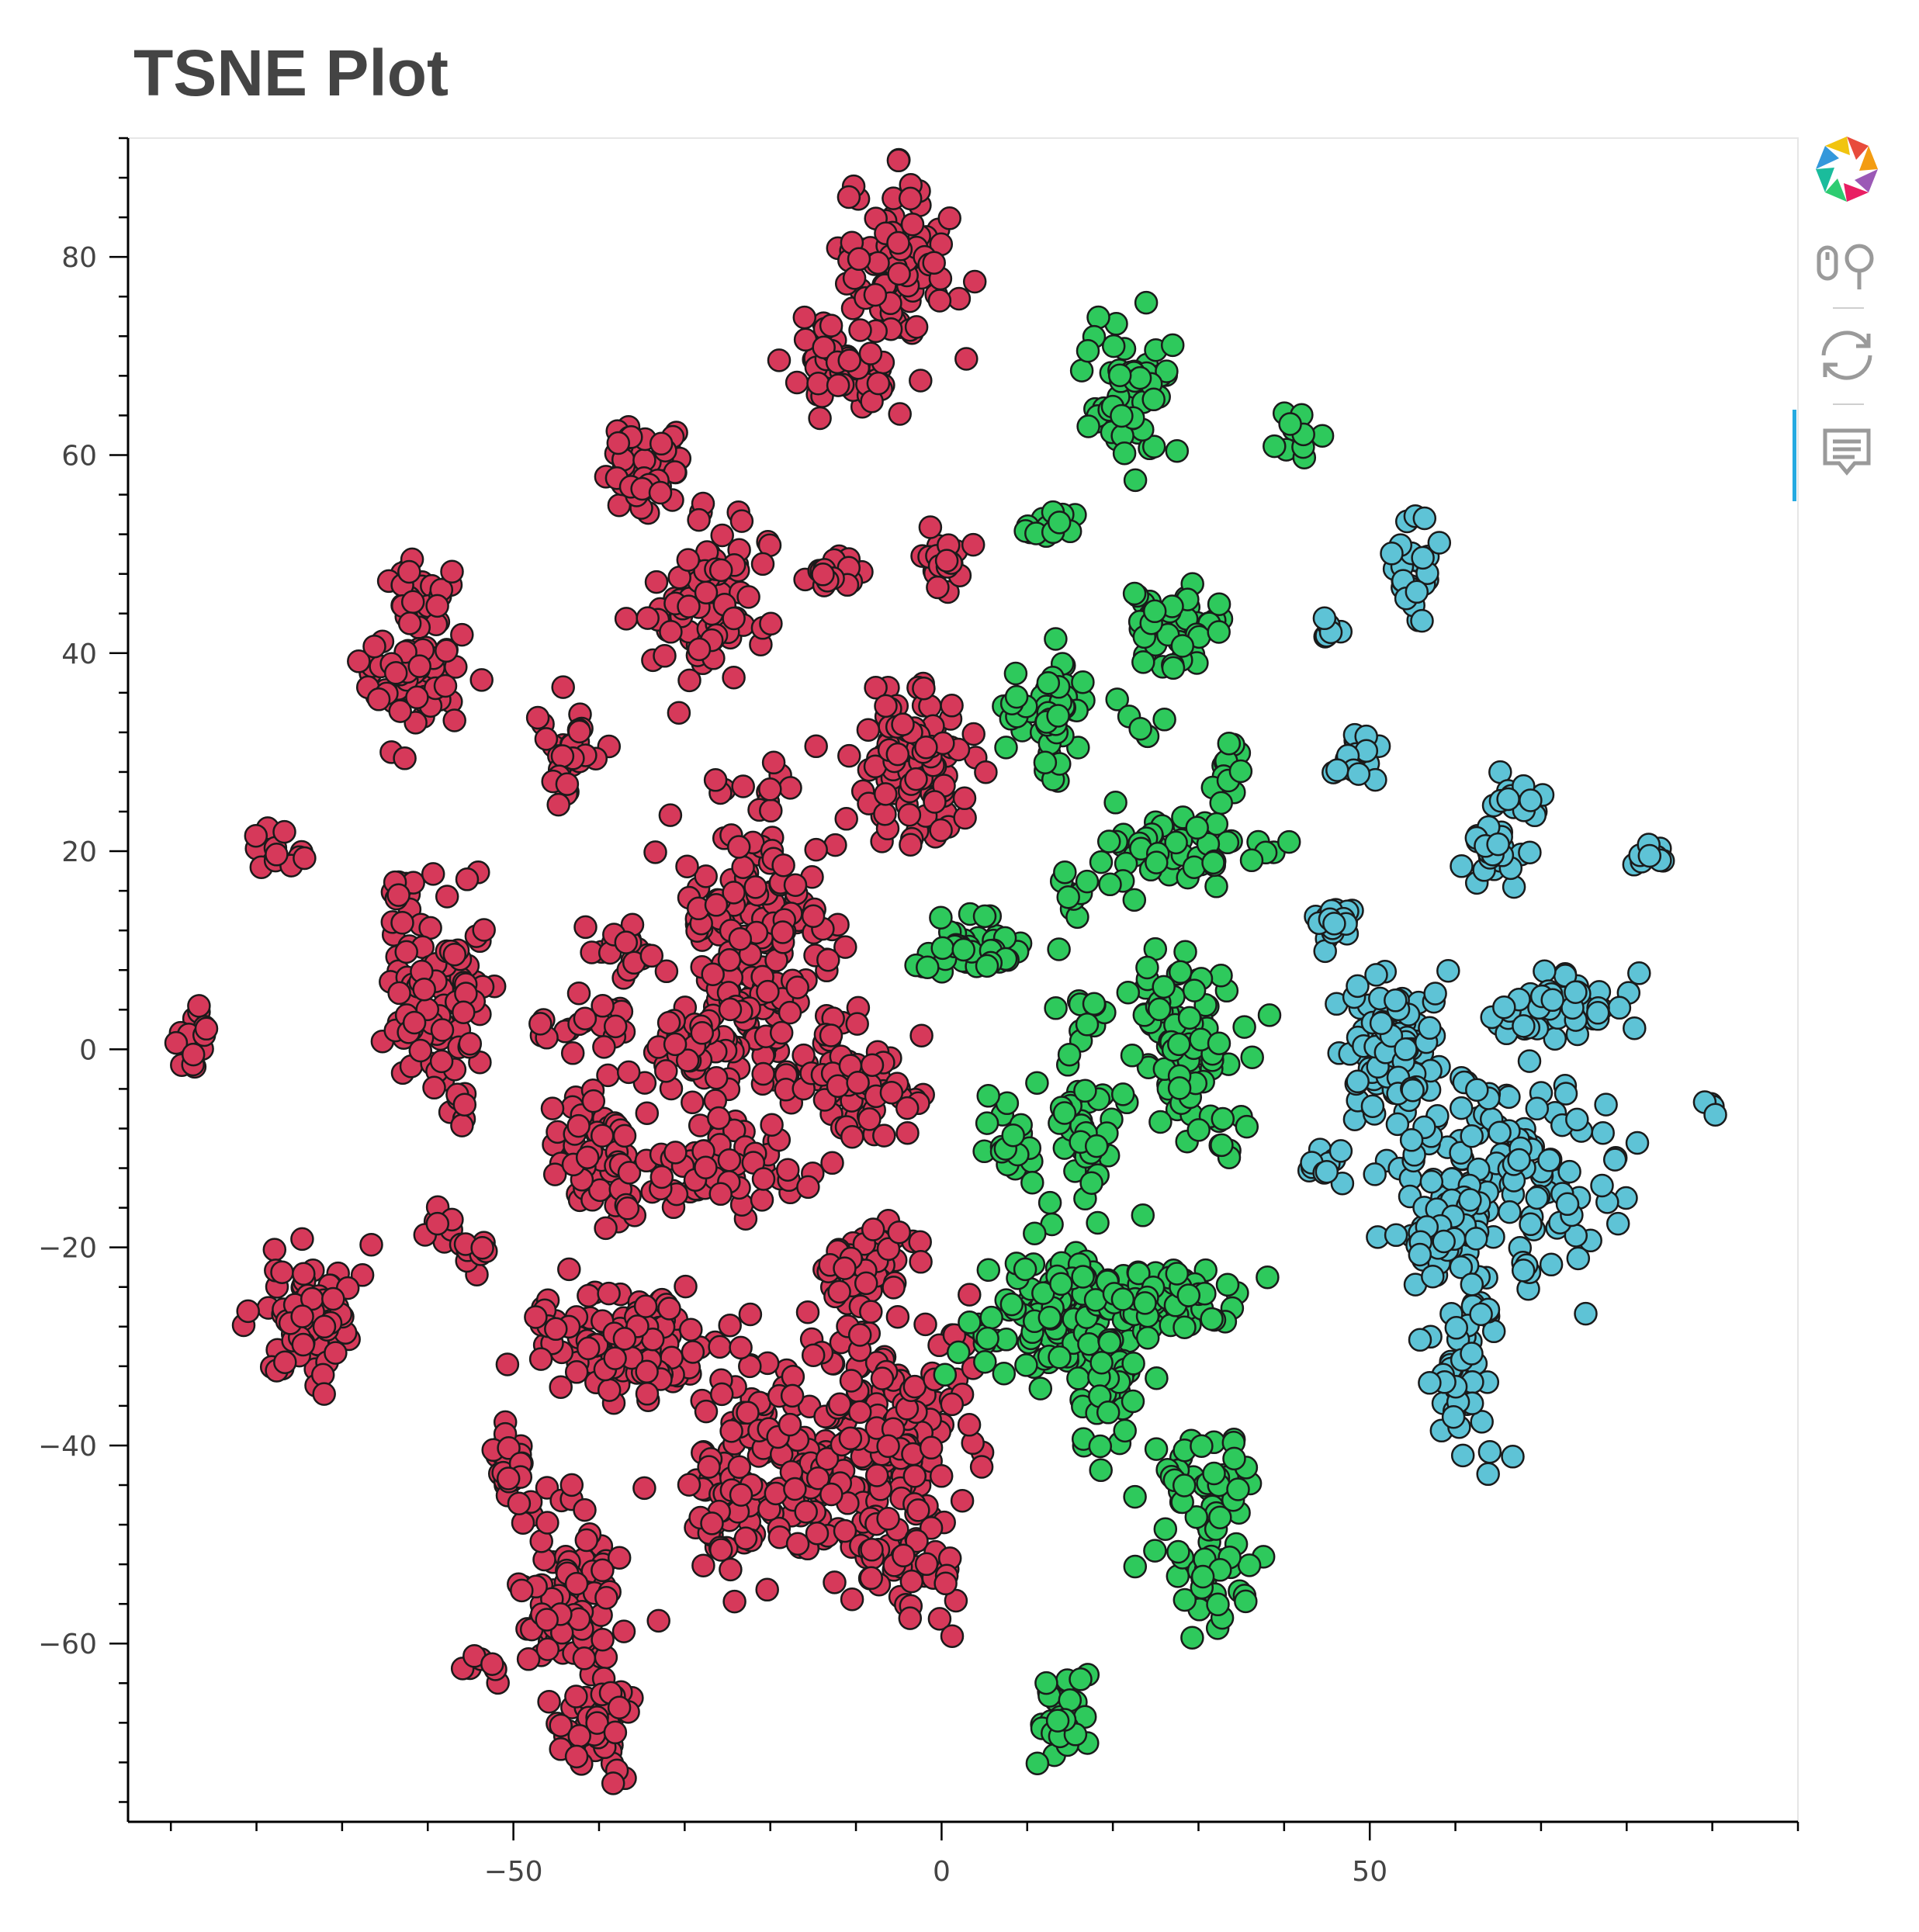 The height and width of the screenshot is (1932, 1919). I want to click on reset-icon, so click(1847, 355).